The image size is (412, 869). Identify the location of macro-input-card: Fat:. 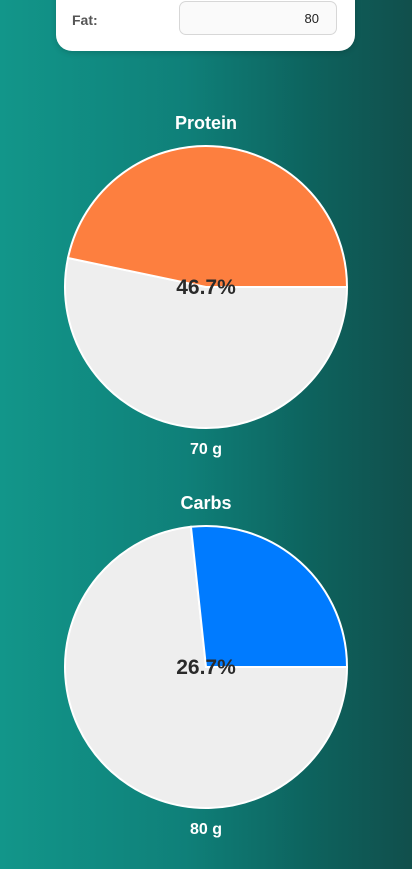
(205, 25).